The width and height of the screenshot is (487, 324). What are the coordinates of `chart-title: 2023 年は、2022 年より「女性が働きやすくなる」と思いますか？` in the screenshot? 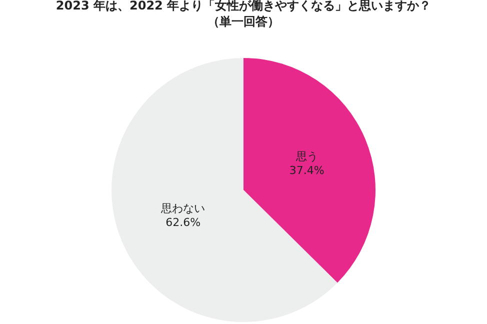 It's located at (244, 6).